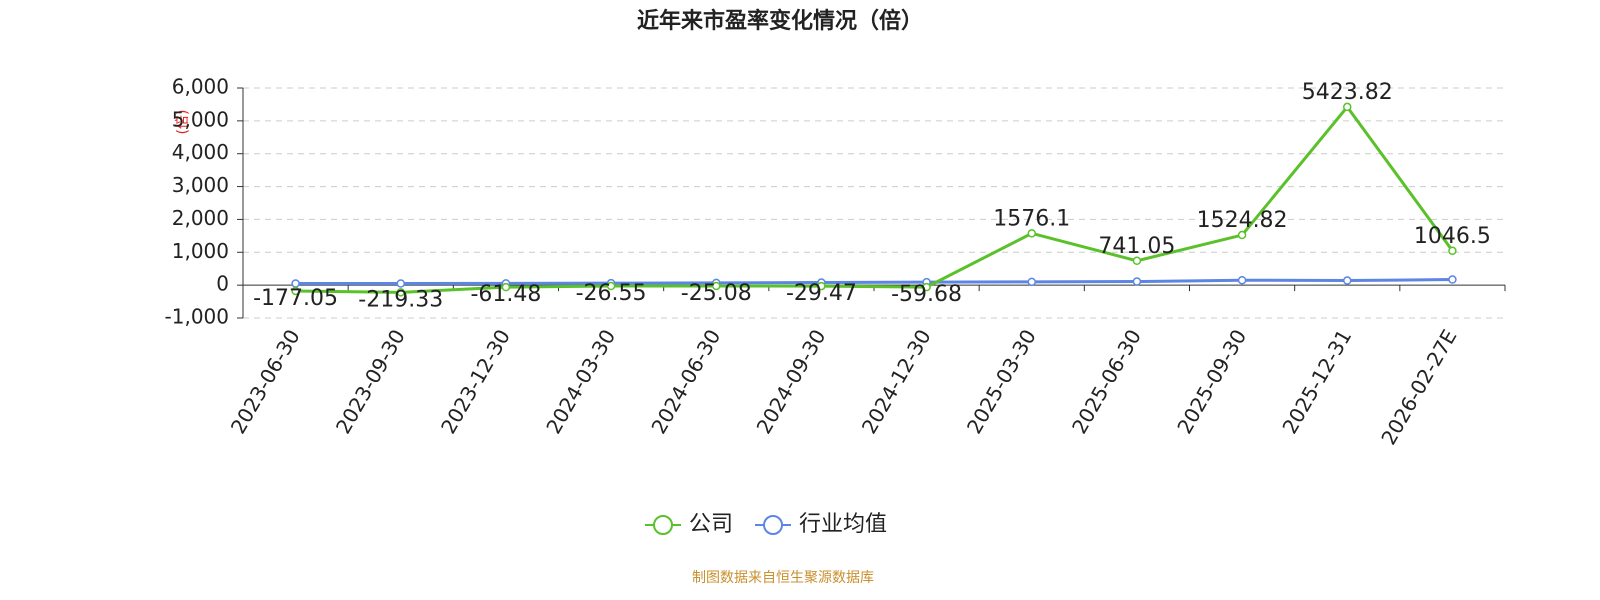  What do you see at coordinates (197, 317) in the screenshot?
I see `y-tick-label: -1,000` at bounding box center [197, 317].